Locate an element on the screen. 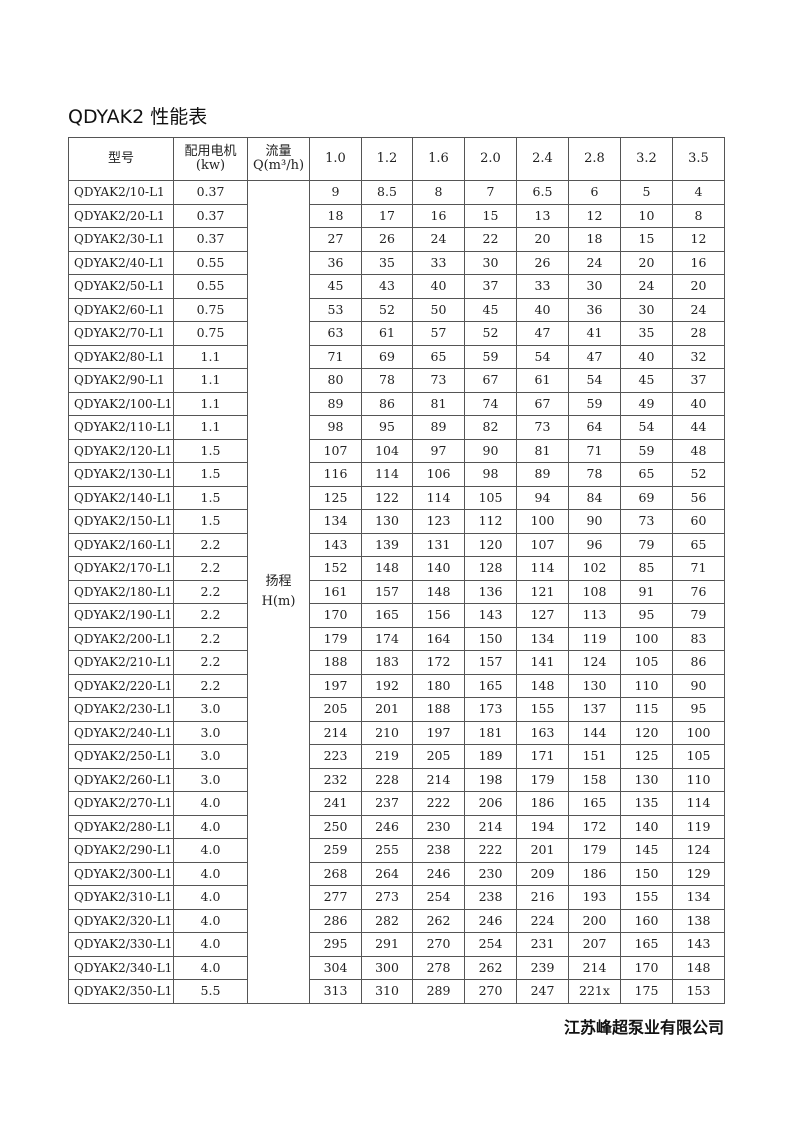  head-value-cell: 5 is located at coordinates (646, 192).